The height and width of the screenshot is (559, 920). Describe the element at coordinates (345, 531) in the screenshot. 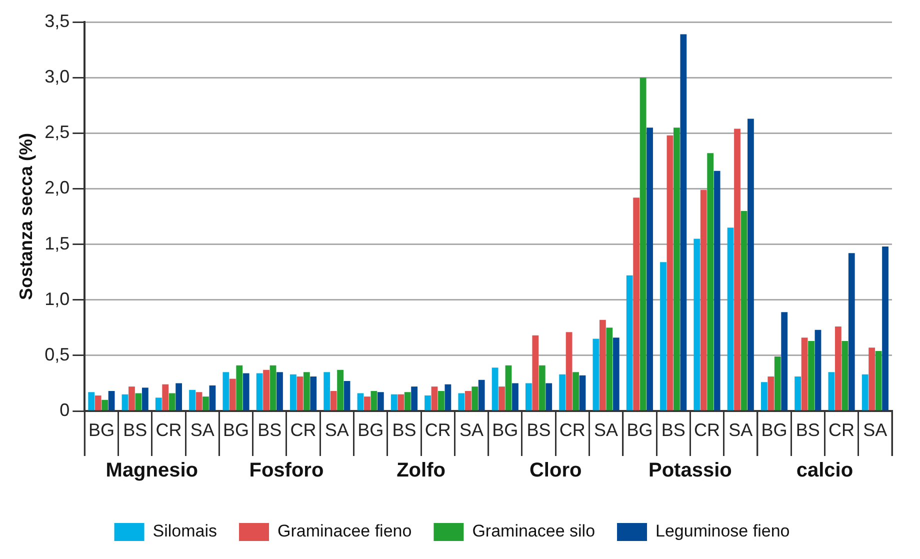

I see `legend-label: Graminacee fieno` at that location.